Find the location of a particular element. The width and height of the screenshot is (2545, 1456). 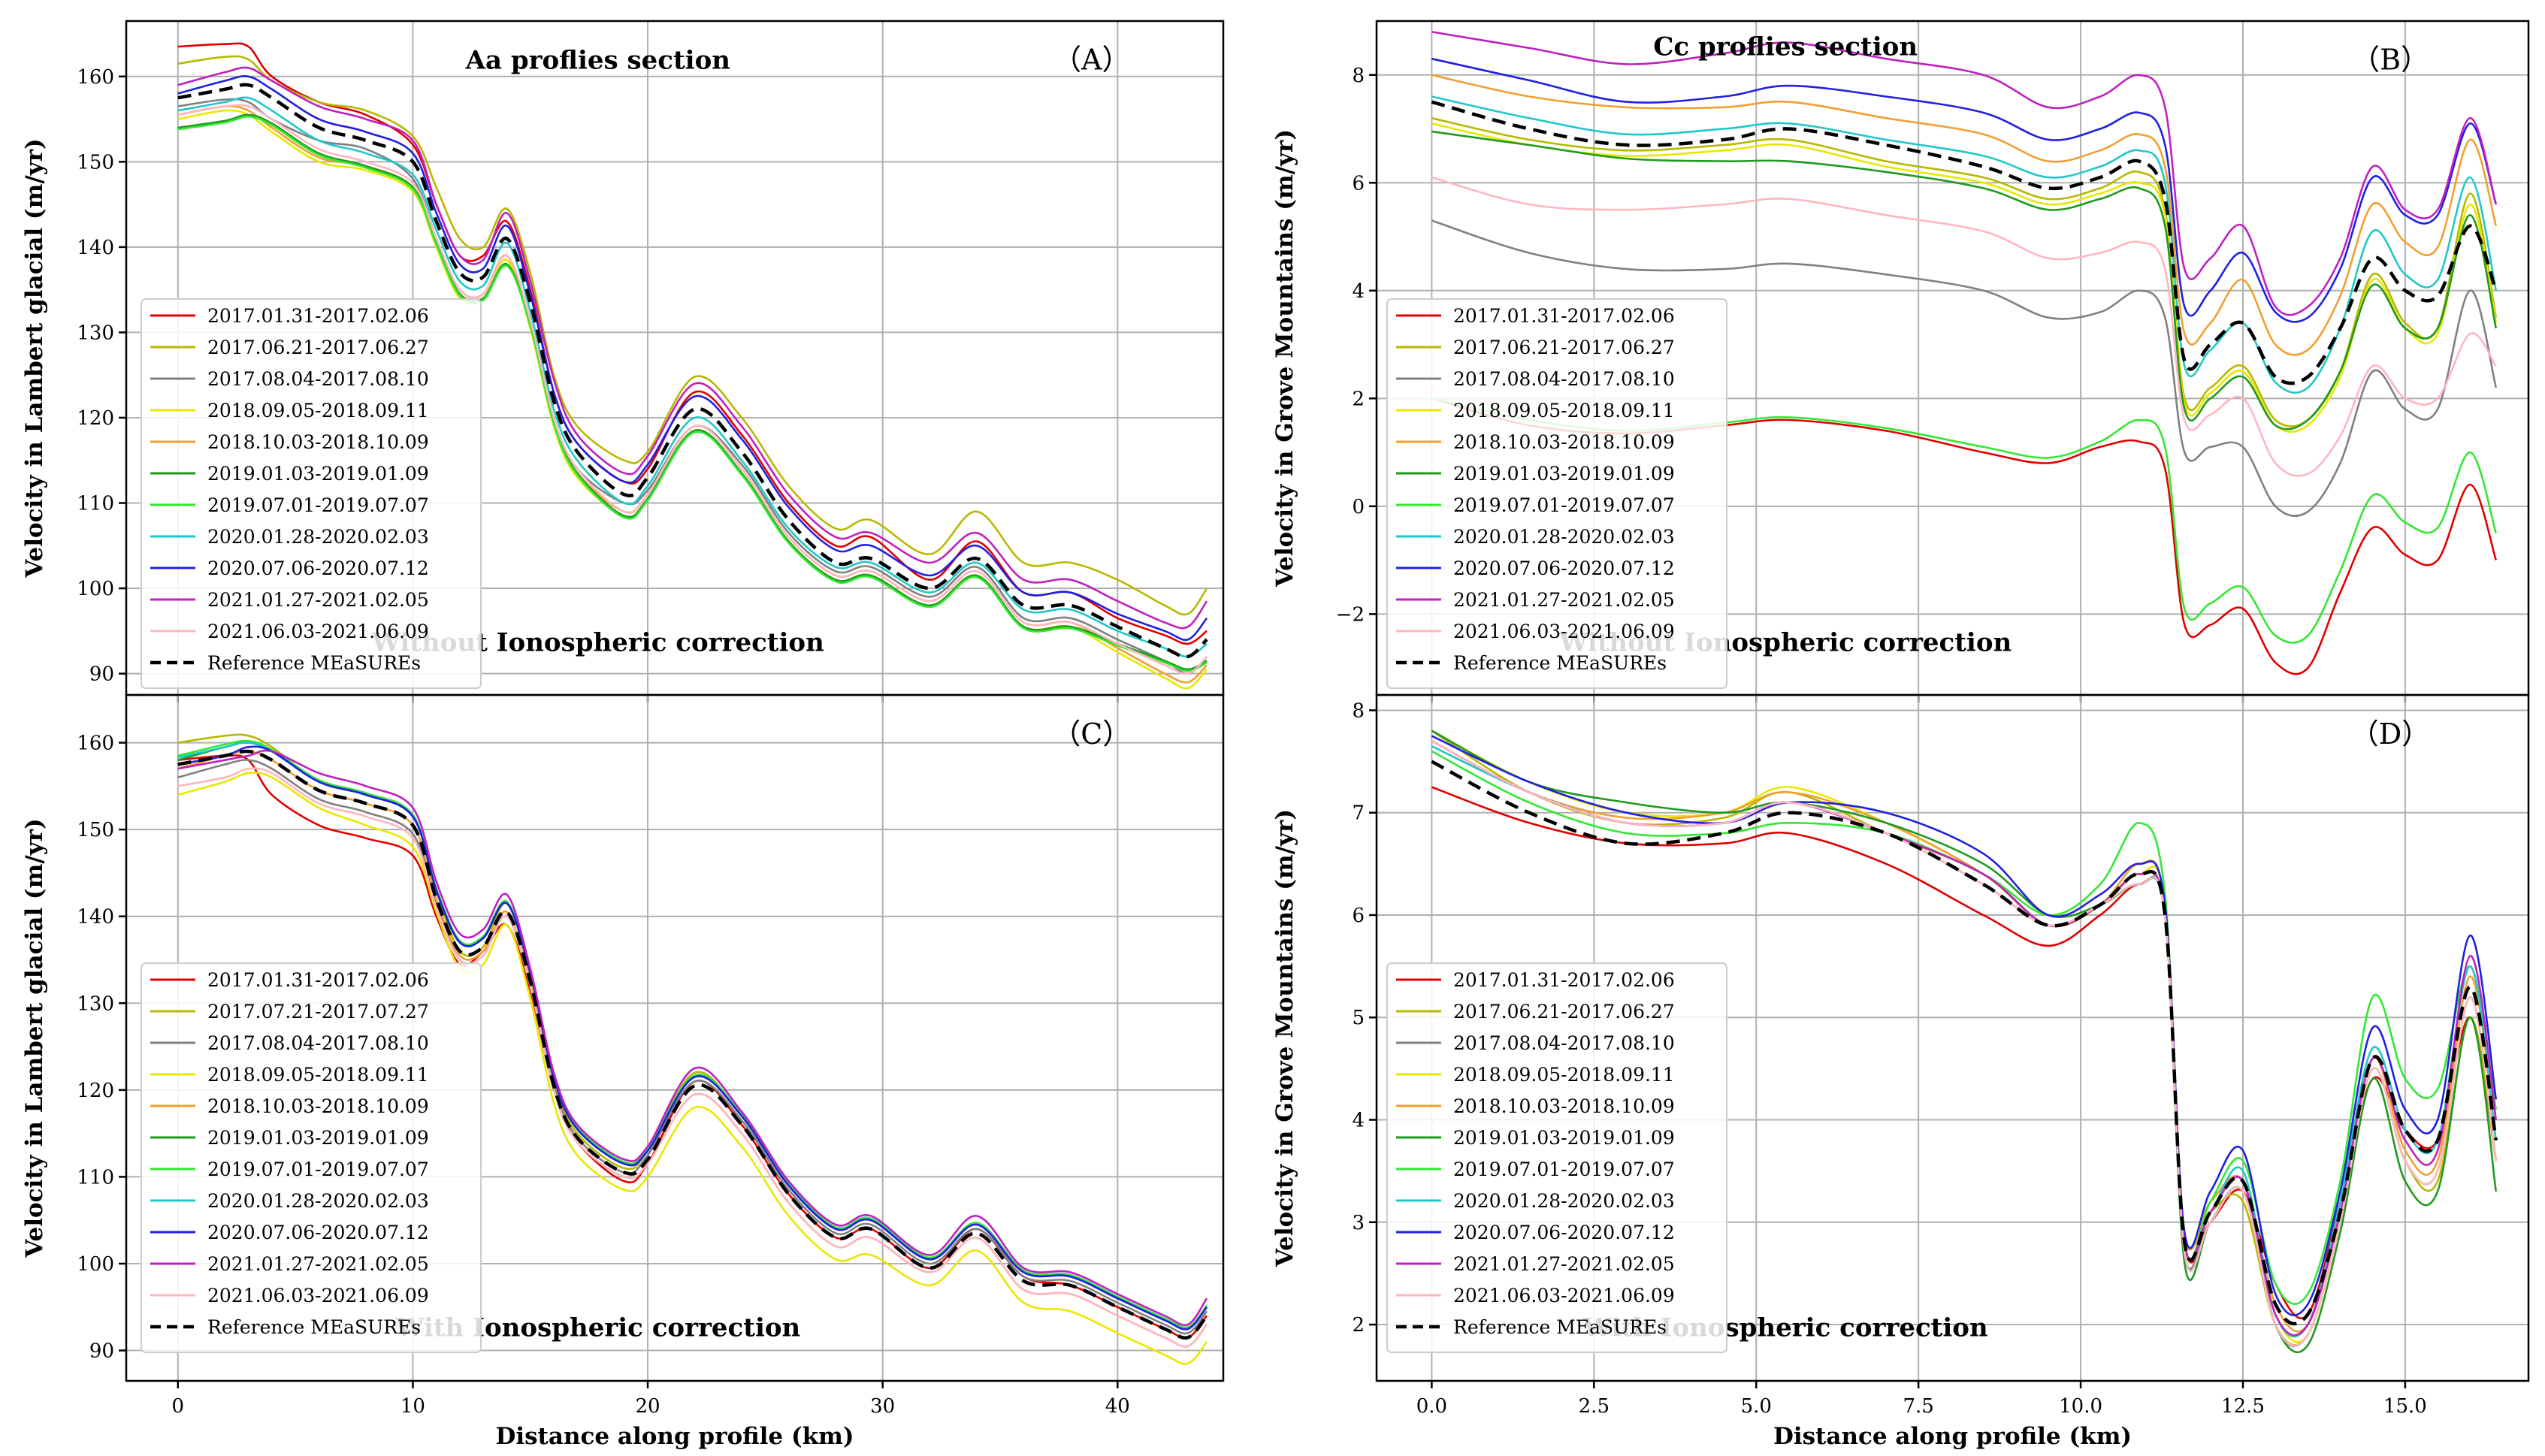

panel-letter: （C） is located at coordinates (1091, 734).